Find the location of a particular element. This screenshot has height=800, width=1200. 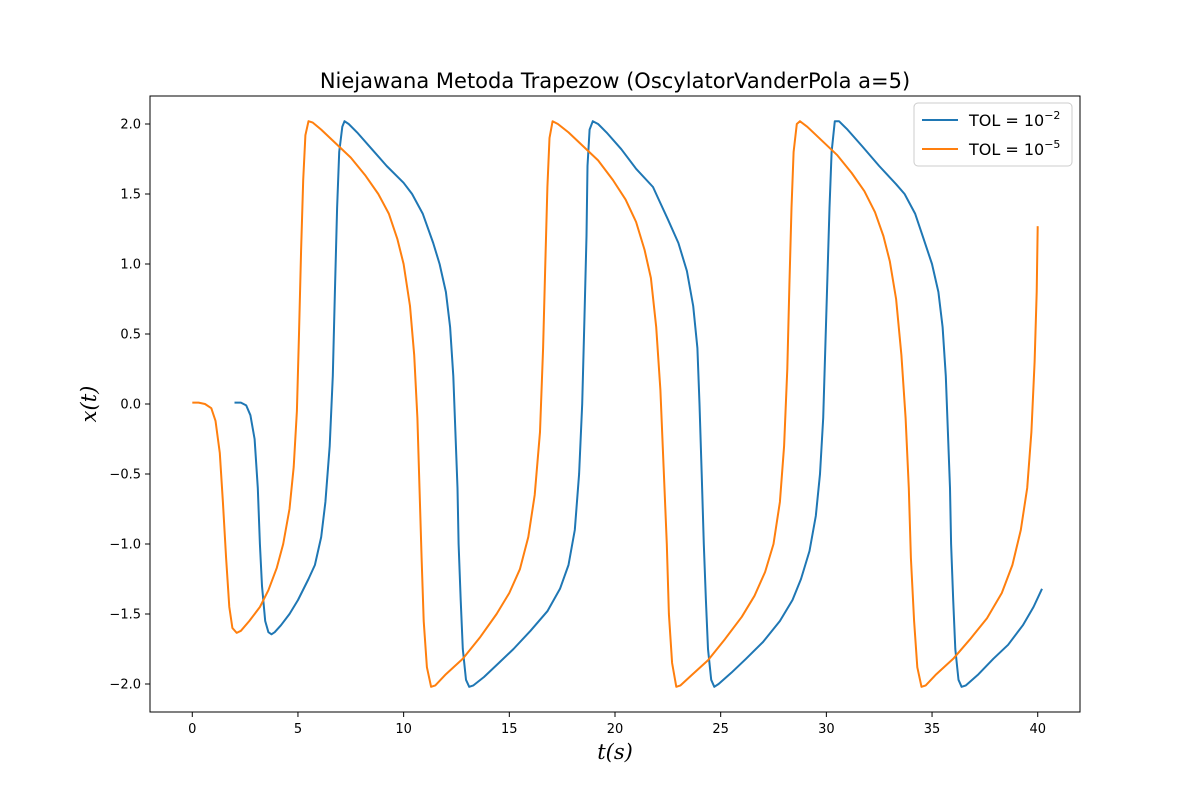

legend-label-tol-5-exp: −5 is located at coordinates (1052, 144).